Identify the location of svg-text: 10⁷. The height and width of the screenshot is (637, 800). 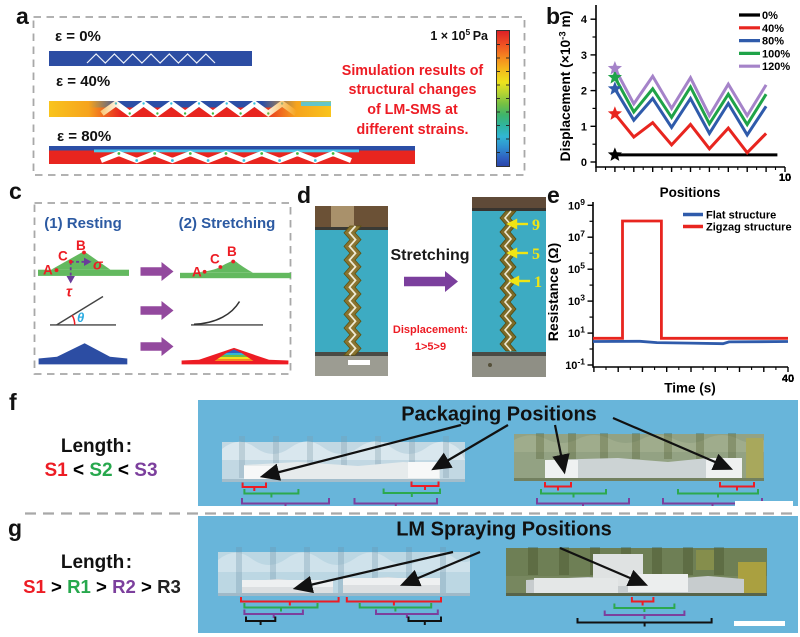
(576, 237).